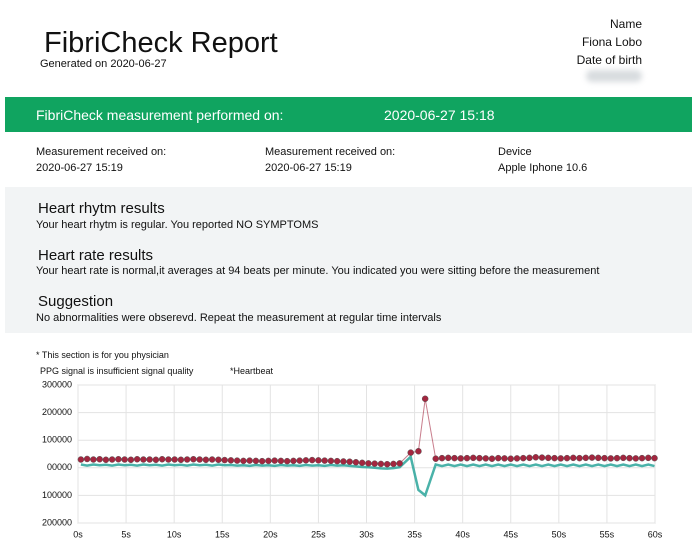 Image resolution: width=700 pixels, height=555 pixels. I want to click on section-heading: Heart rate results, so click(96, 255).